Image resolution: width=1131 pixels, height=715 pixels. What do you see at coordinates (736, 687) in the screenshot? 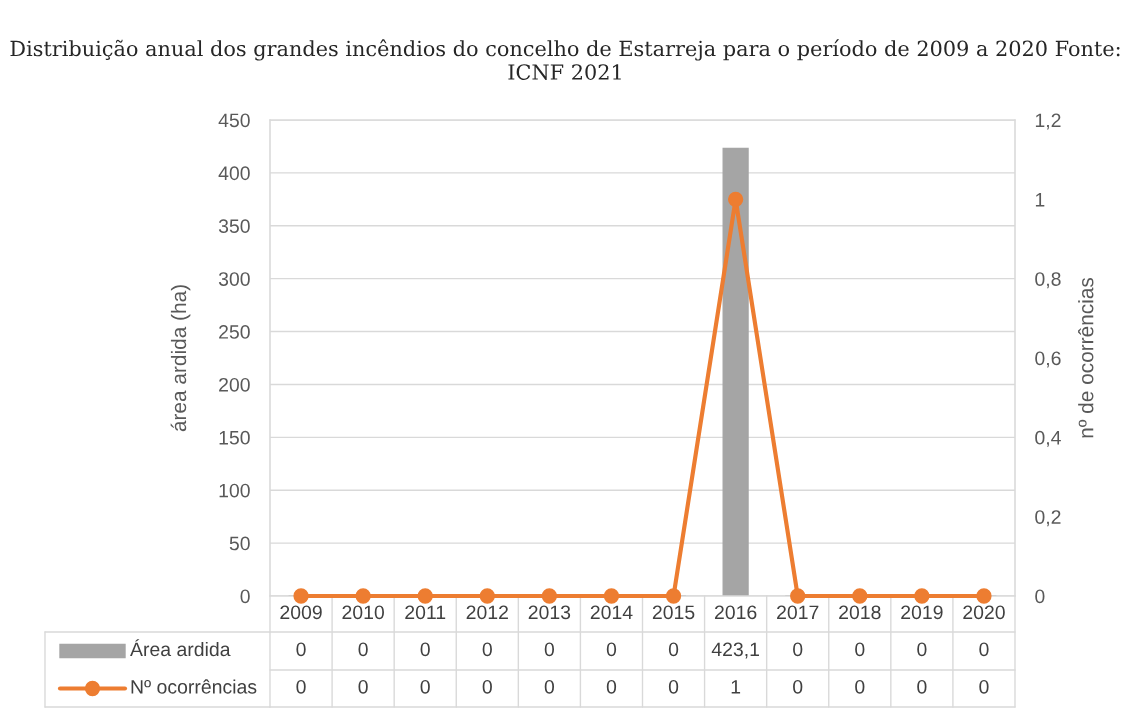
I see `data-label: 1` at bounding box center [736, 687].